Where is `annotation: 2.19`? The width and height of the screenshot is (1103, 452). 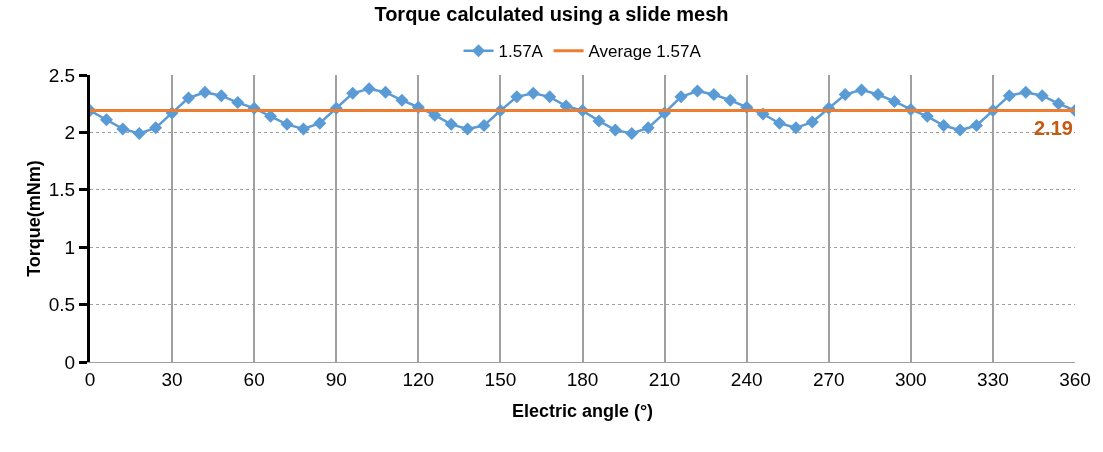 annotation: 2.19 is located at coordinates (1053, 128).